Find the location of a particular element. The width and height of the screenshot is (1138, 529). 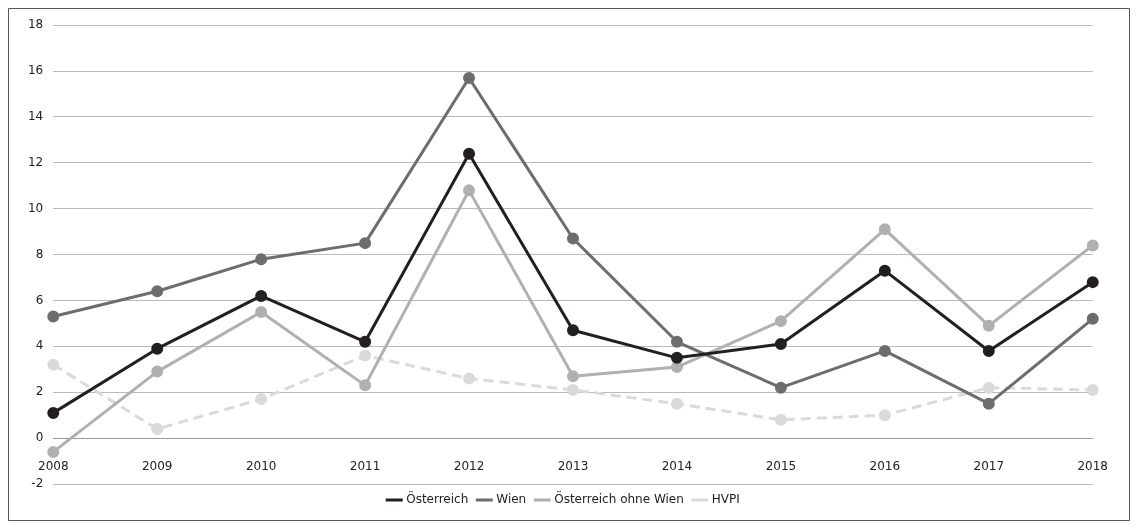

x-tick-label: 2018 is located at coordinates (1092, 466).